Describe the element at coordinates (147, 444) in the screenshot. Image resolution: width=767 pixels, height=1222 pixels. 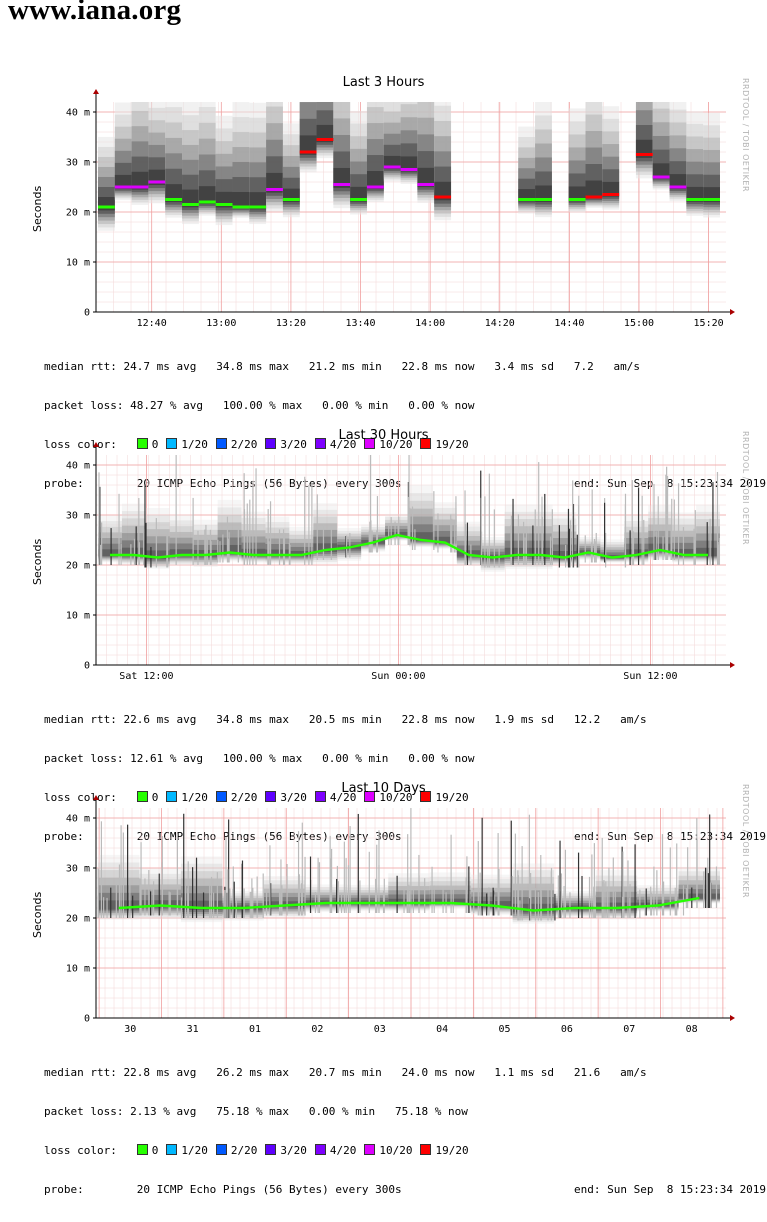
I see `loss-color-legend-item: 0` at that location.